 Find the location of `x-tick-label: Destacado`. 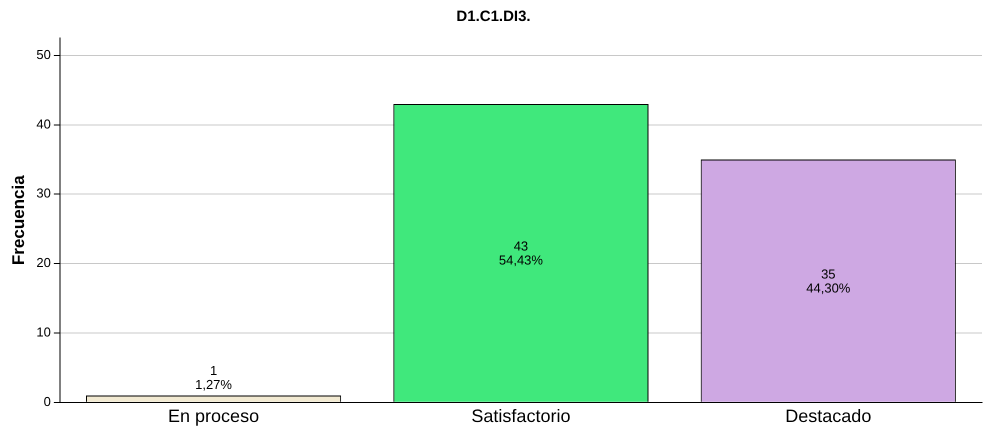

x-tick-label: Destacado is located at coordinates (828, 416).